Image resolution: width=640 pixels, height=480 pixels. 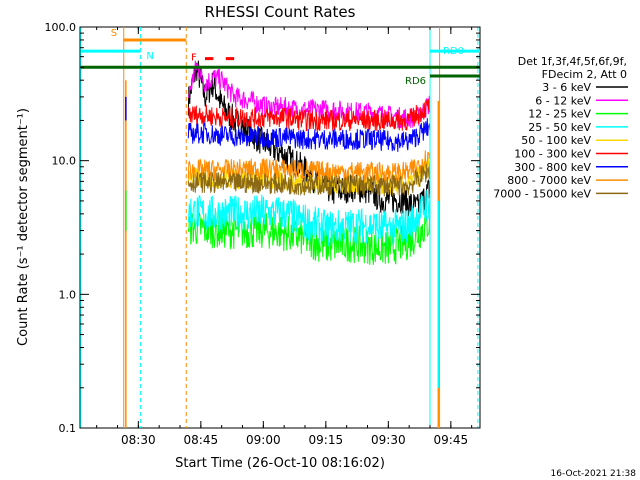 What do you see at coordinates (263, 440) in the screenshot?
I see `x-tick-label: 09:00` at bounding box center [263, 440].